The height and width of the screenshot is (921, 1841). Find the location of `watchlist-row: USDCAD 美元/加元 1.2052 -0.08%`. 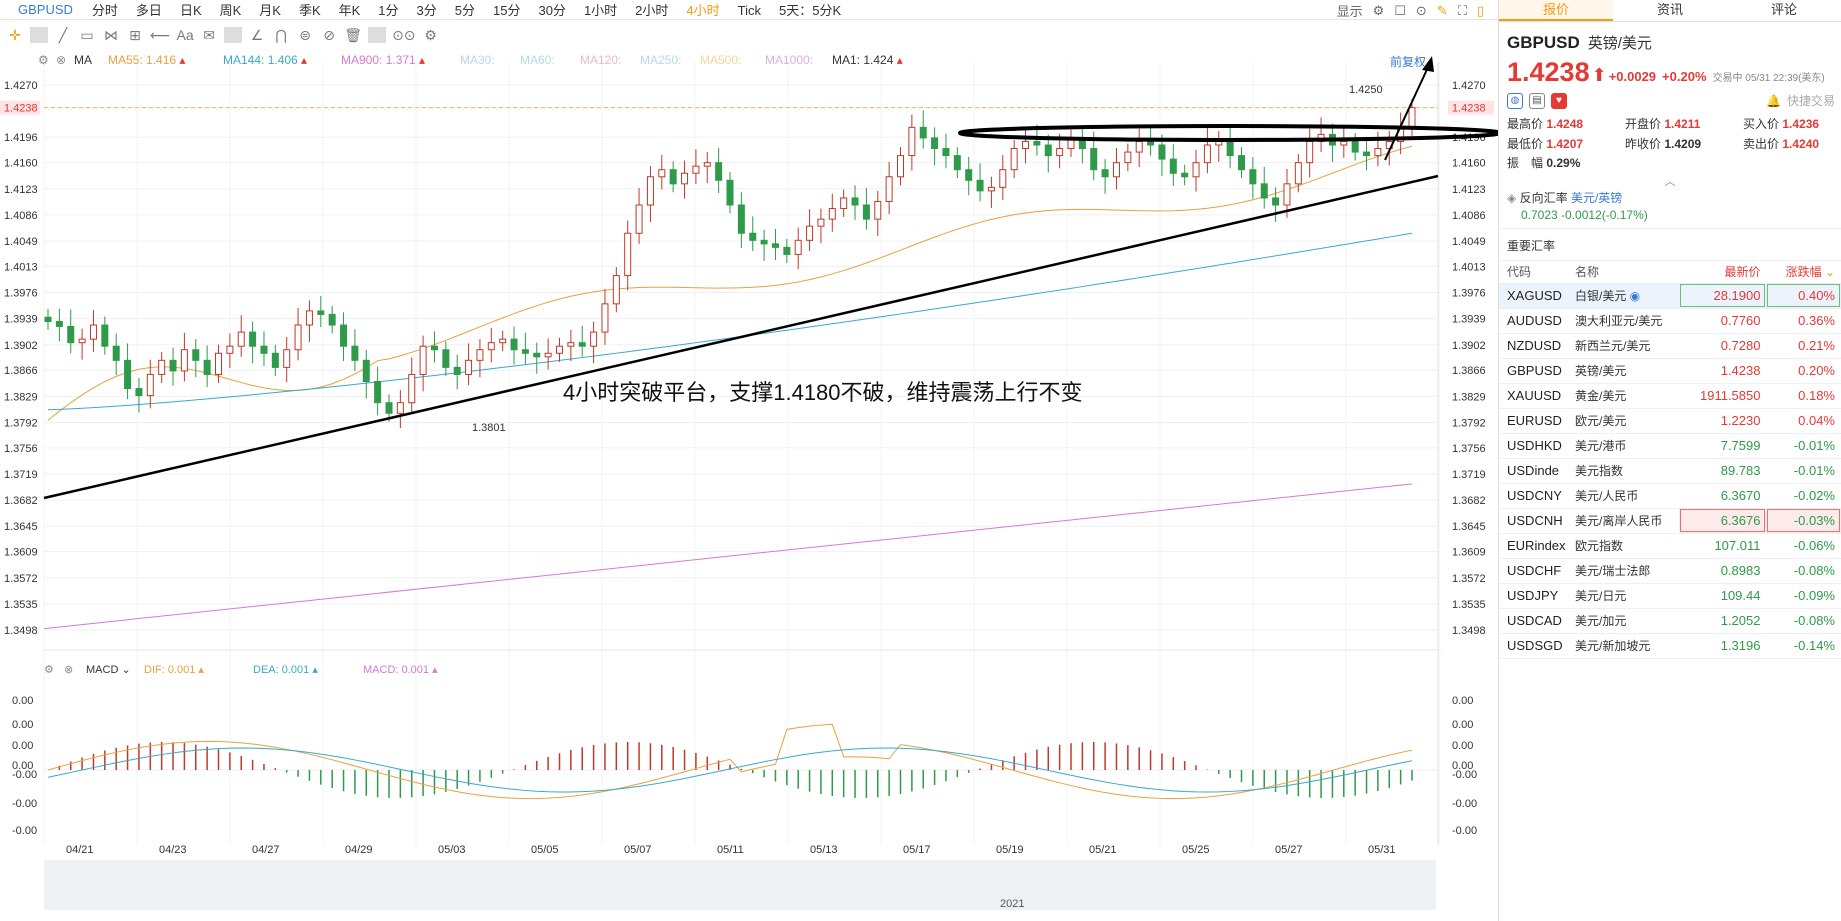

watchlist-row: USDCAD 美元/加元 1.2052 -0.08% is located at coordinates (1670, 621).